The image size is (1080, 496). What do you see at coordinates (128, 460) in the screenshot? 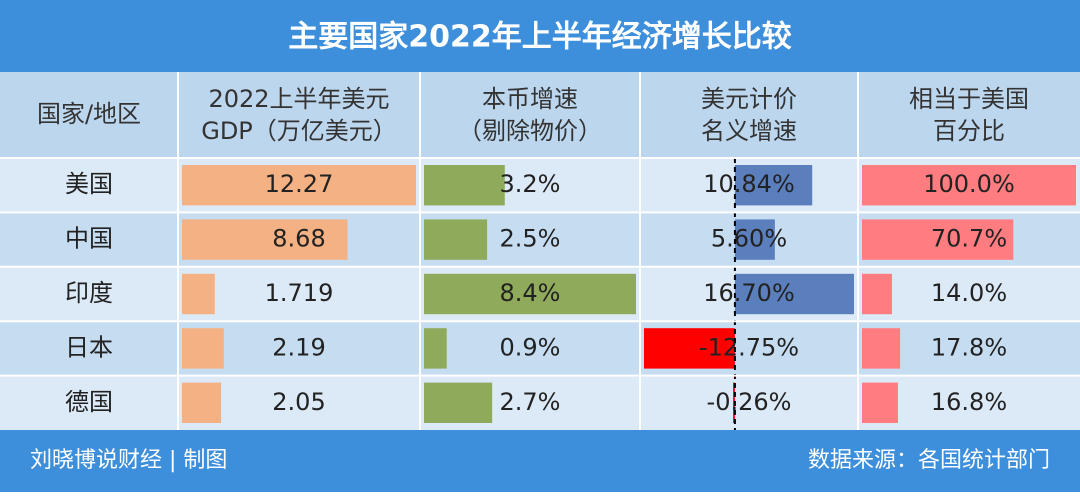
I see `footer-left: 刘晓博说财经 | 制图` at bounding box center [128, 460].